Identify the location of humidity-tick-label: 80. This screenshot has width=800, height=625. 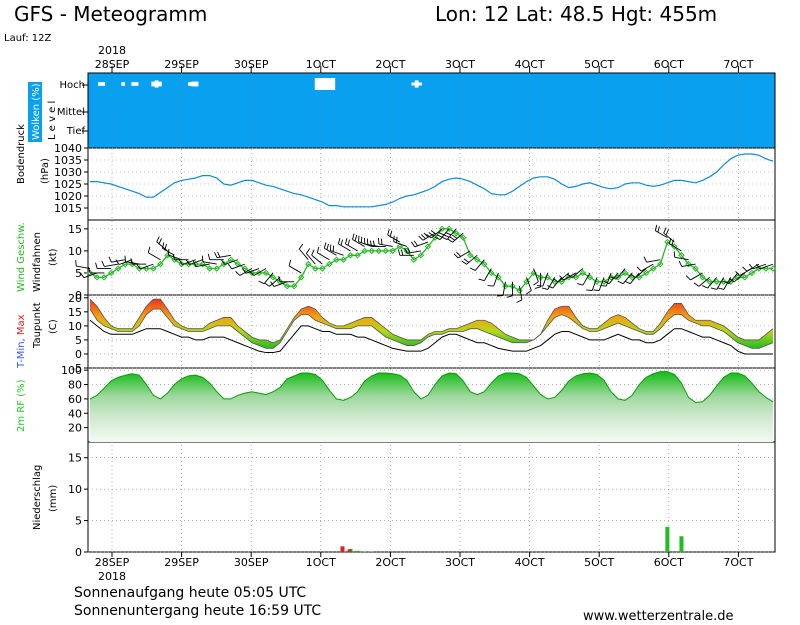
(75, 385).